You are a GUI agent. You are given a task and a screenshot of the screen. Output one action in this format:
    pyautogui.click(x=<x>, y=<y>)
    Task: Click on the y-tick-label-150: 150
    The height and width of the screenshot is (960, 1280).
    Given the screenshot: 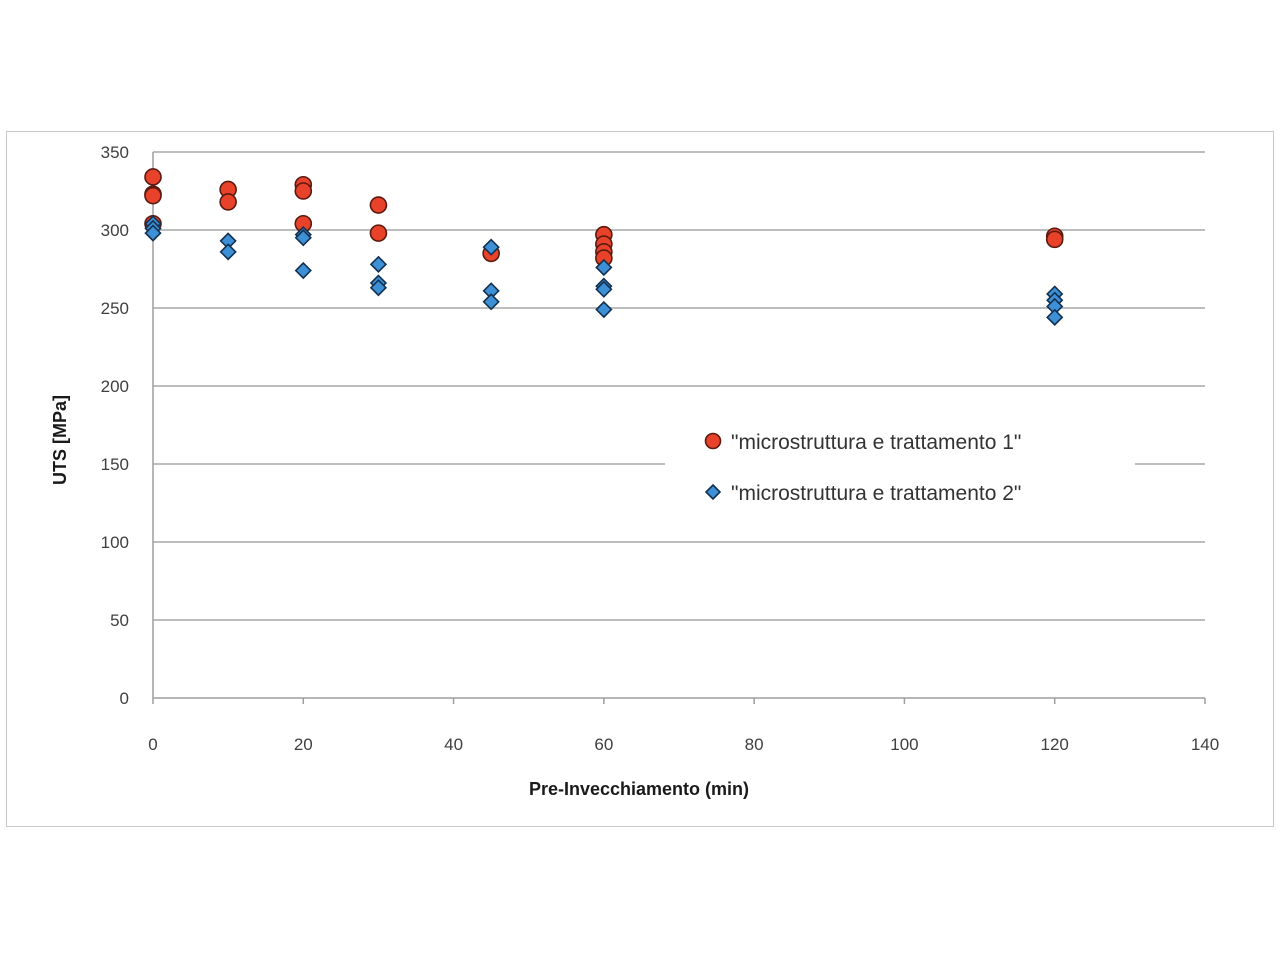 What is the action you would take?
    pyautogui.click(x=115, y=464)
    